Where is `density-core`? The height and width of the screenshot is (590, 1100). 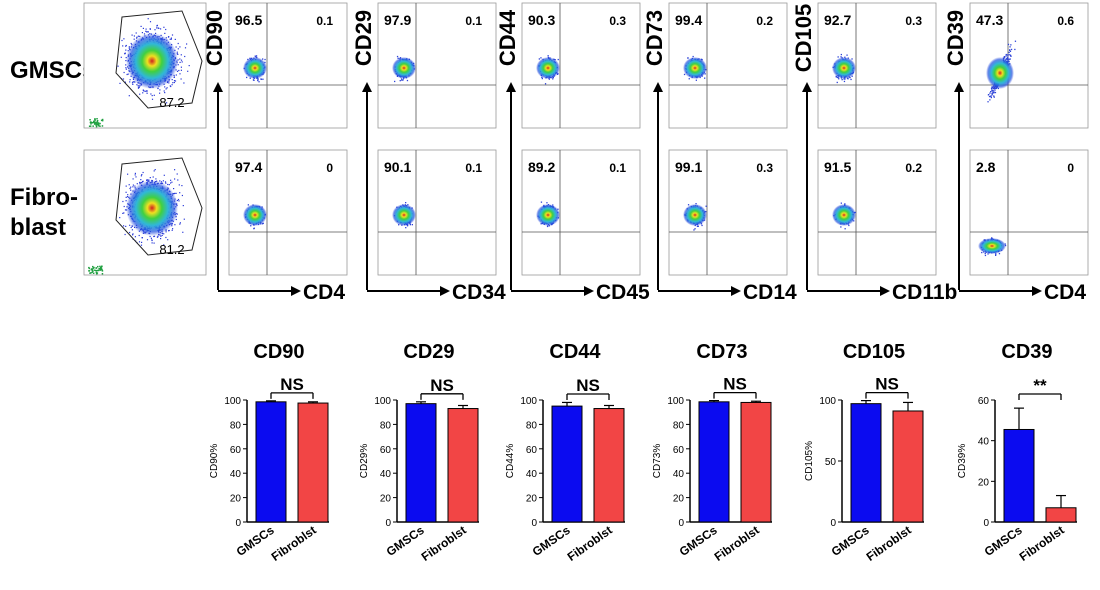
density-core is located at coordinates (152, 208).